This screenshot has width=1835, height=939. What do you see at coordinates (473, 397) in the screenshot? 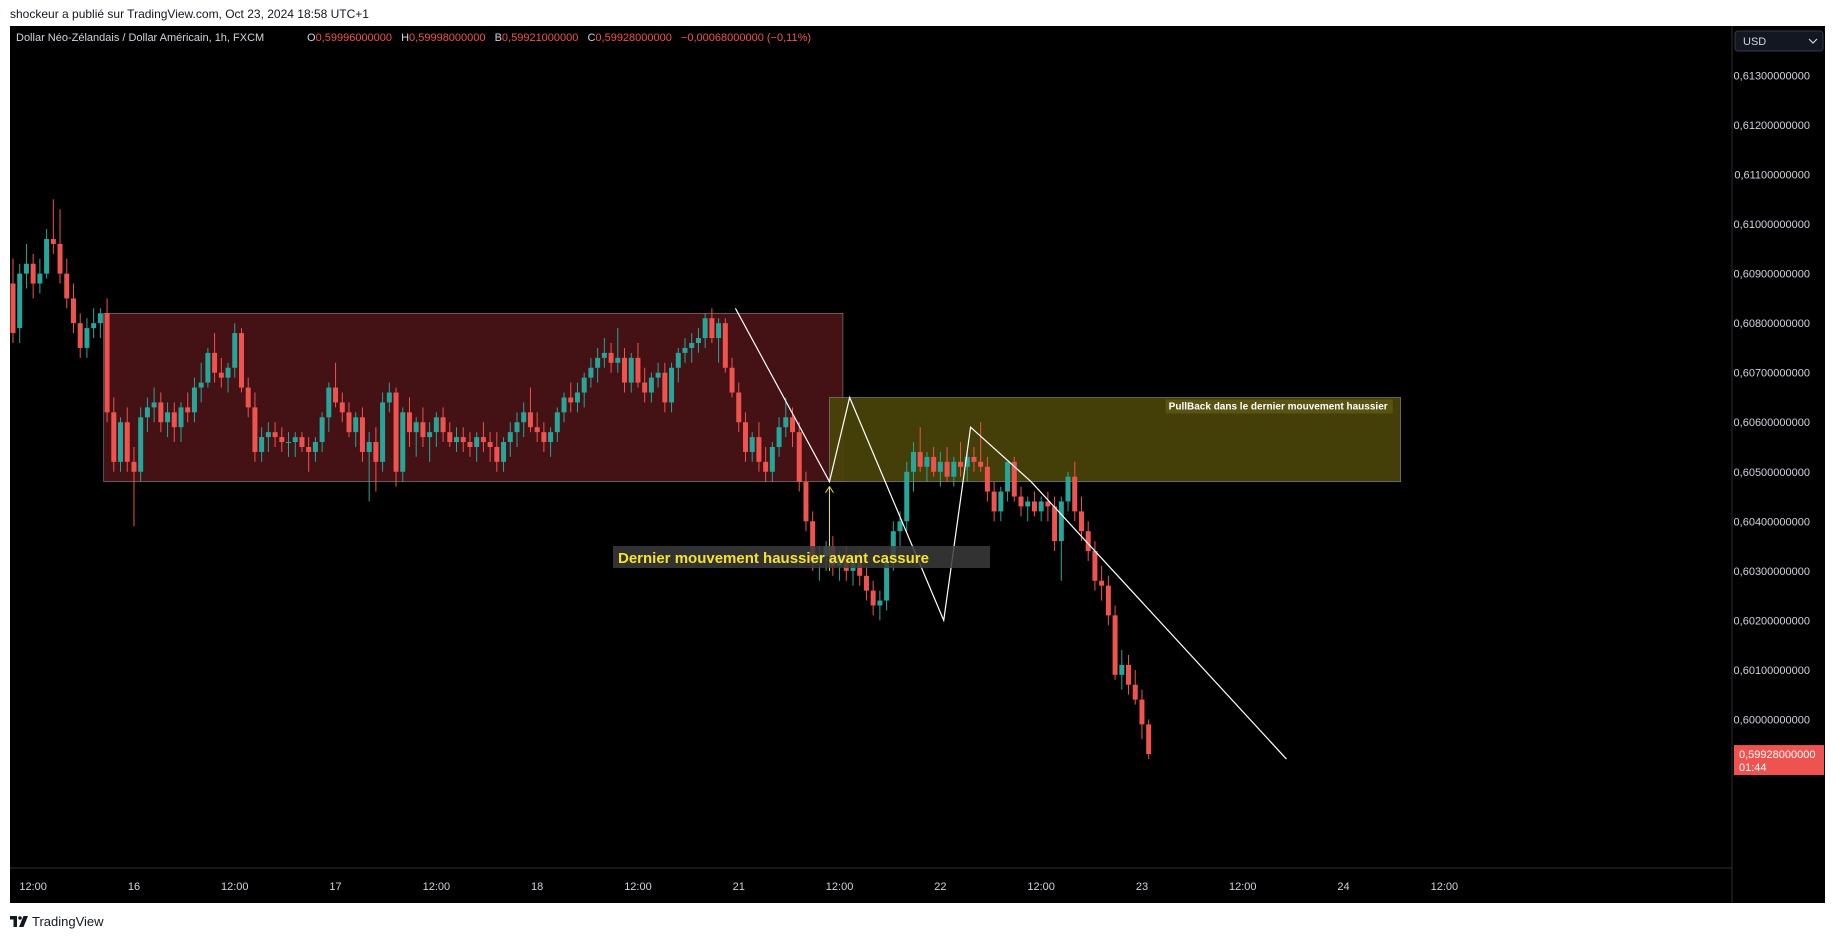
I see `range-box` at bounding box center [473, 397].